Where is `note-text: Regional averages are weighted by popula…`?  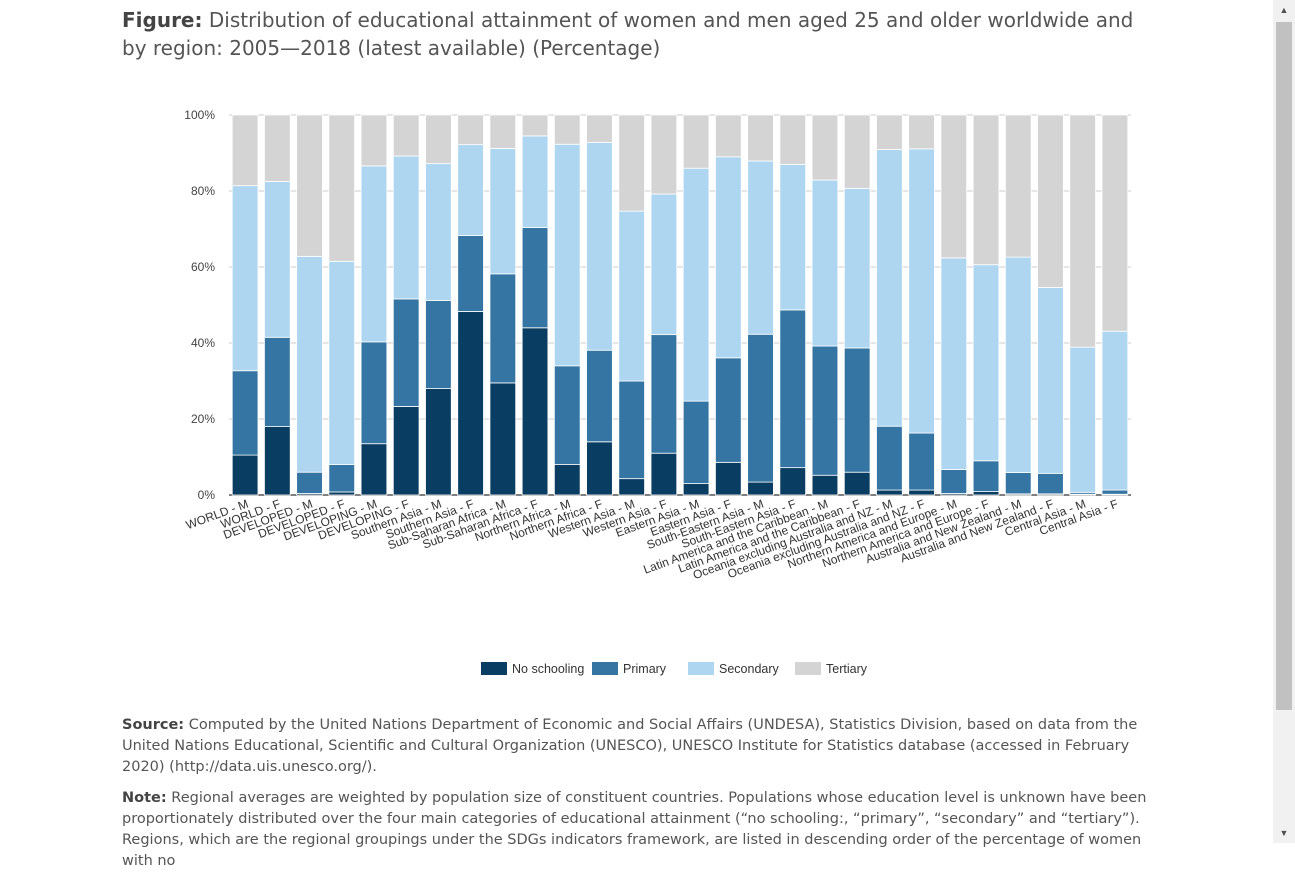
note-text: Regional averages are weighted by popula… is located at coordinates (634, 829).